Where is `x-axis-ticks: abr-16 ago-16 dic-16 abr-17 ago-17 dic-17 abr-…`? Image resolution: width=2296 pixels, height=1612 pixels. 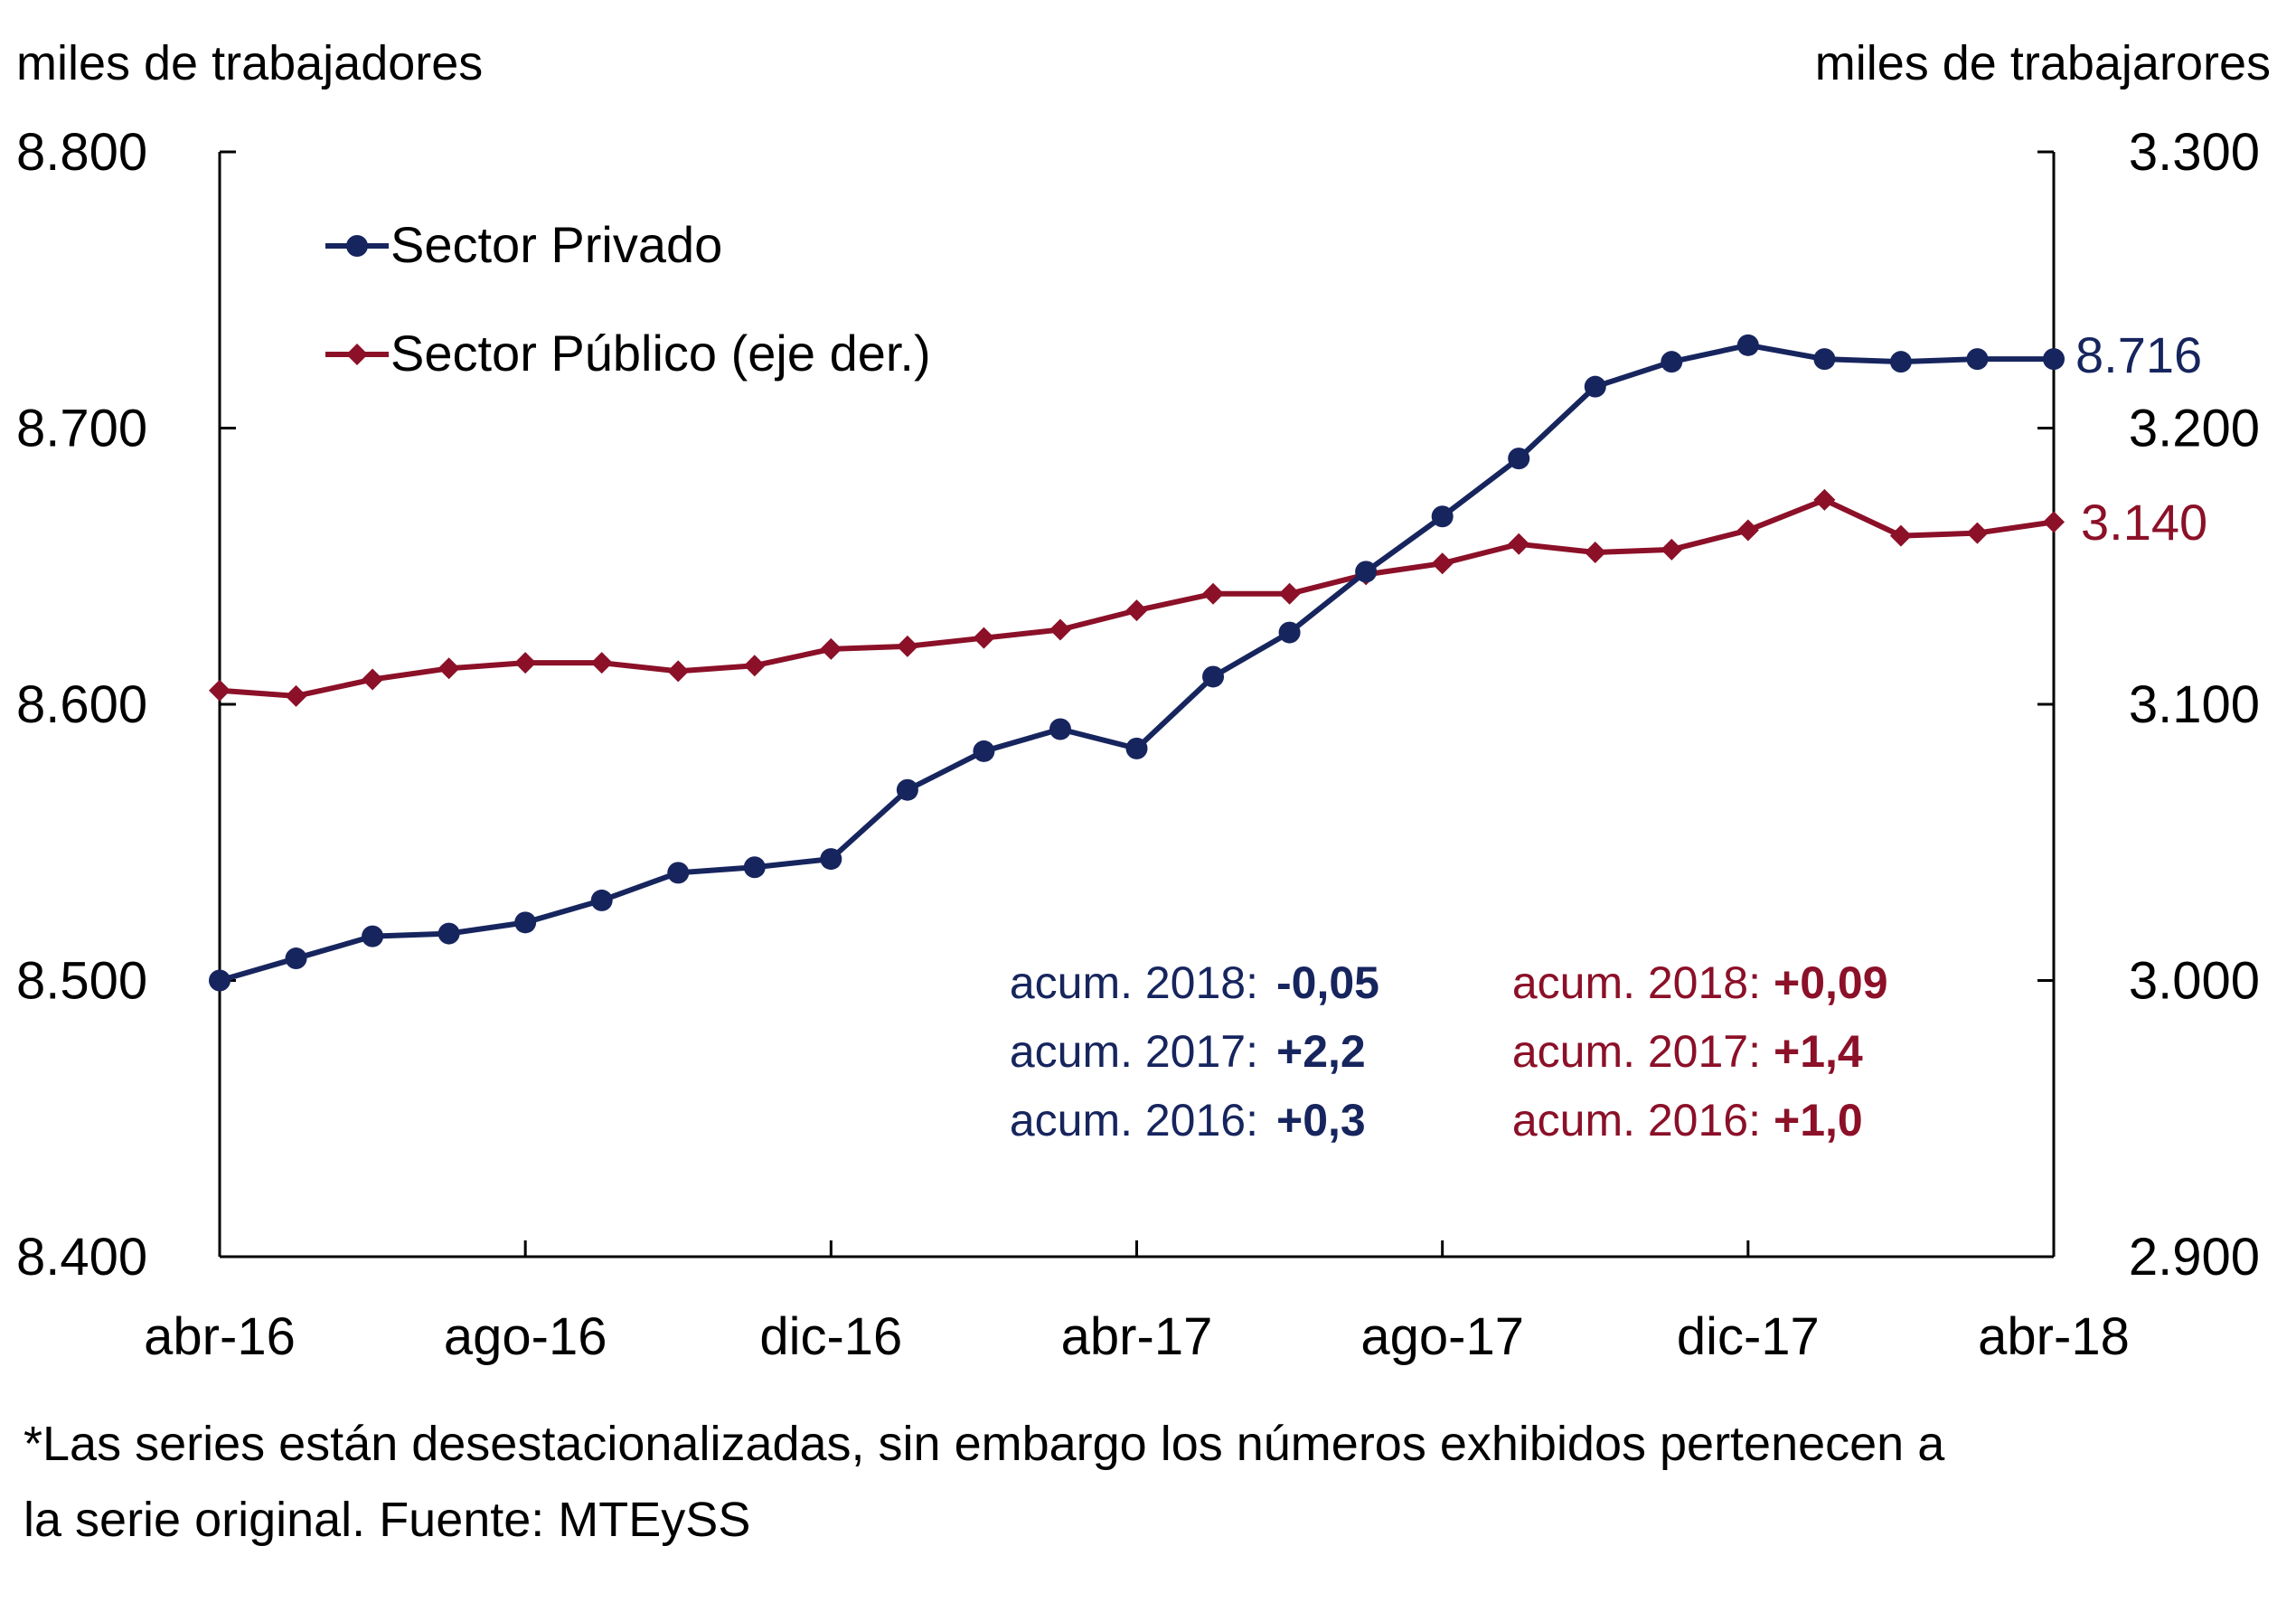
x-axis-ticks: abr-16 ago-16 dic-16 abr-17 ago-17 dic-17 abr-… is located at coordinates (1137, 1303).